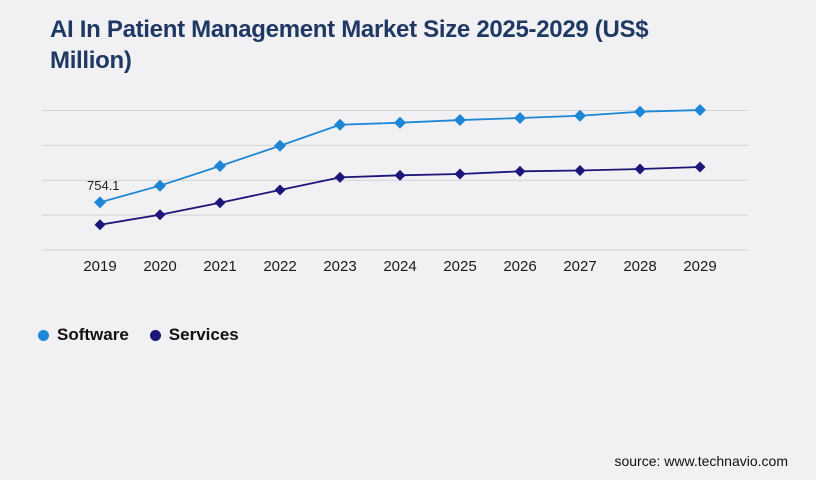 The image size is (816, 480). Describe the element at coordinates (220, 203) in the screenshot. I see `point-services-2021` at that location.